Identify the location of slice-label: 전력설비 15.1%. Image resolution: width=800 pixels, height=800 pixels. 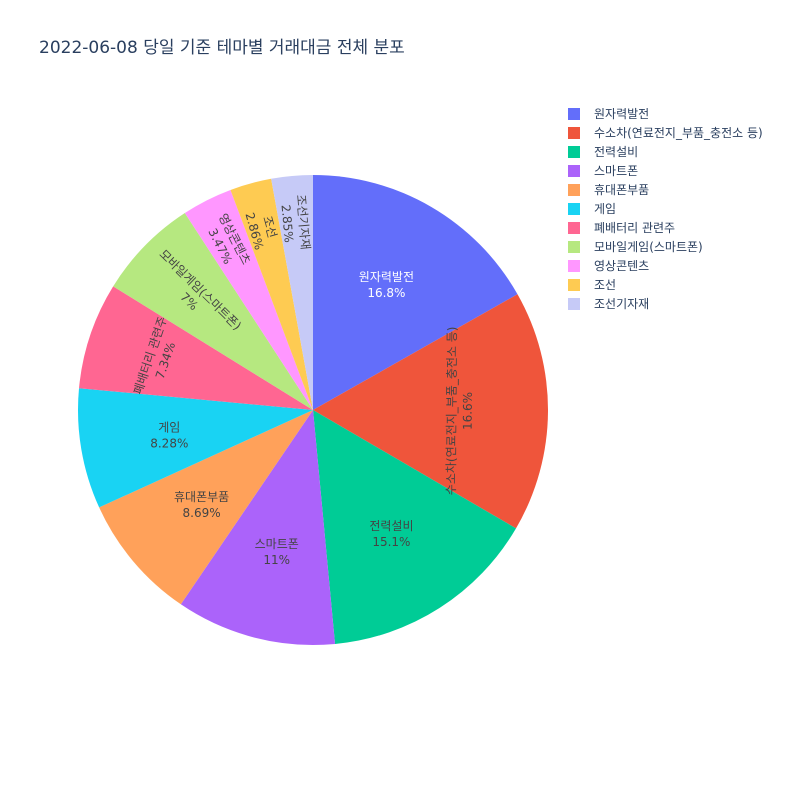
(391, 534).